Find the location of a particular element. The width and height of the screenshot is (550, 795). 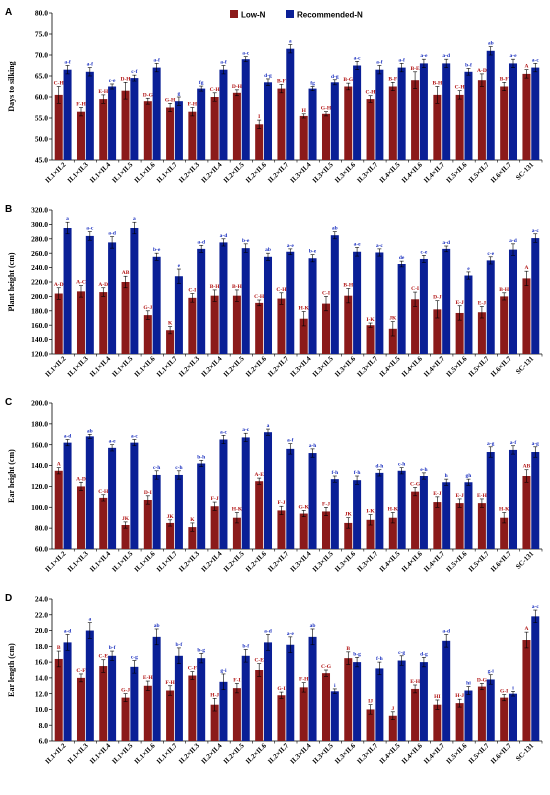

y-axis-title: Ear height (cm) is located at coordinates (11, 476).